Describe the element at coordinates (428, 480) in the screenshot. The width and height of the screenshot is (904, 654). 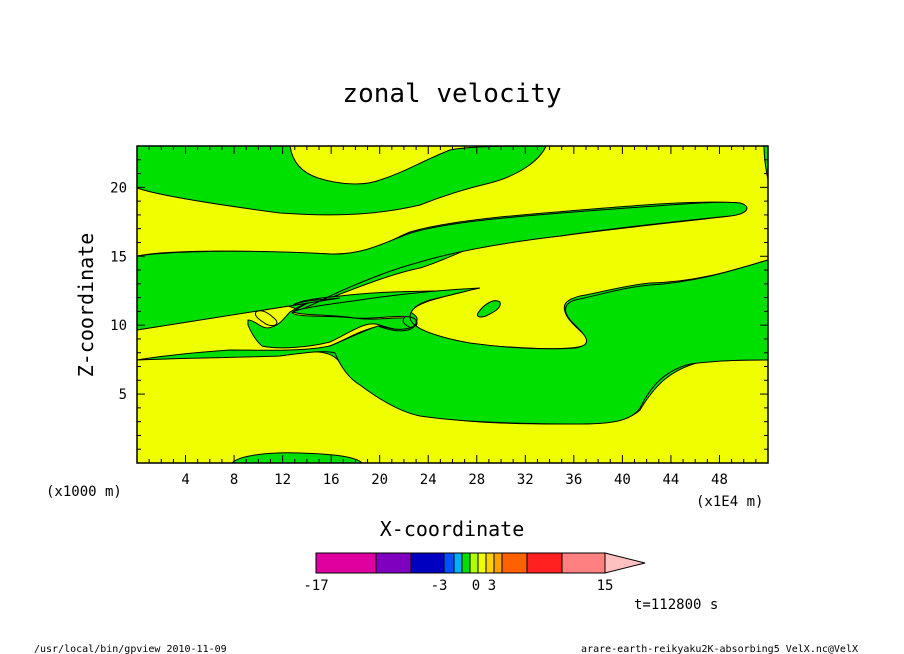
I see `x-tick-label: 24` at that location.